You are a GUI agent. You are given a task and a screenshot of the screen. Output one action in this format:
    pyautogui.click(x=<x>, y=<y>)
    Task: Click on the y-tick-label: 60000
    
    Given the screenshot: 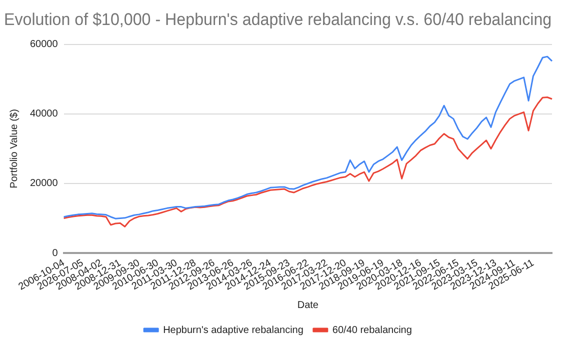 What is the action you would take?
    pyautogui.click(x=44, y=44)
    